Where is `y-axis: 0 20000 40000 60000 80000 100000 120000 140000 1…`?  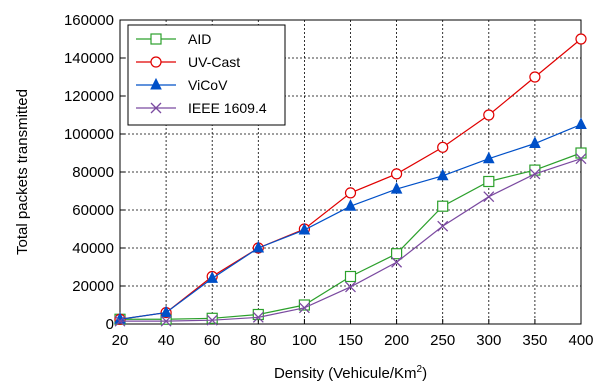 y-axis: 0 20000 40000 60000 80000 100000 120000 140000 1… is located at coordinates (94, 172).